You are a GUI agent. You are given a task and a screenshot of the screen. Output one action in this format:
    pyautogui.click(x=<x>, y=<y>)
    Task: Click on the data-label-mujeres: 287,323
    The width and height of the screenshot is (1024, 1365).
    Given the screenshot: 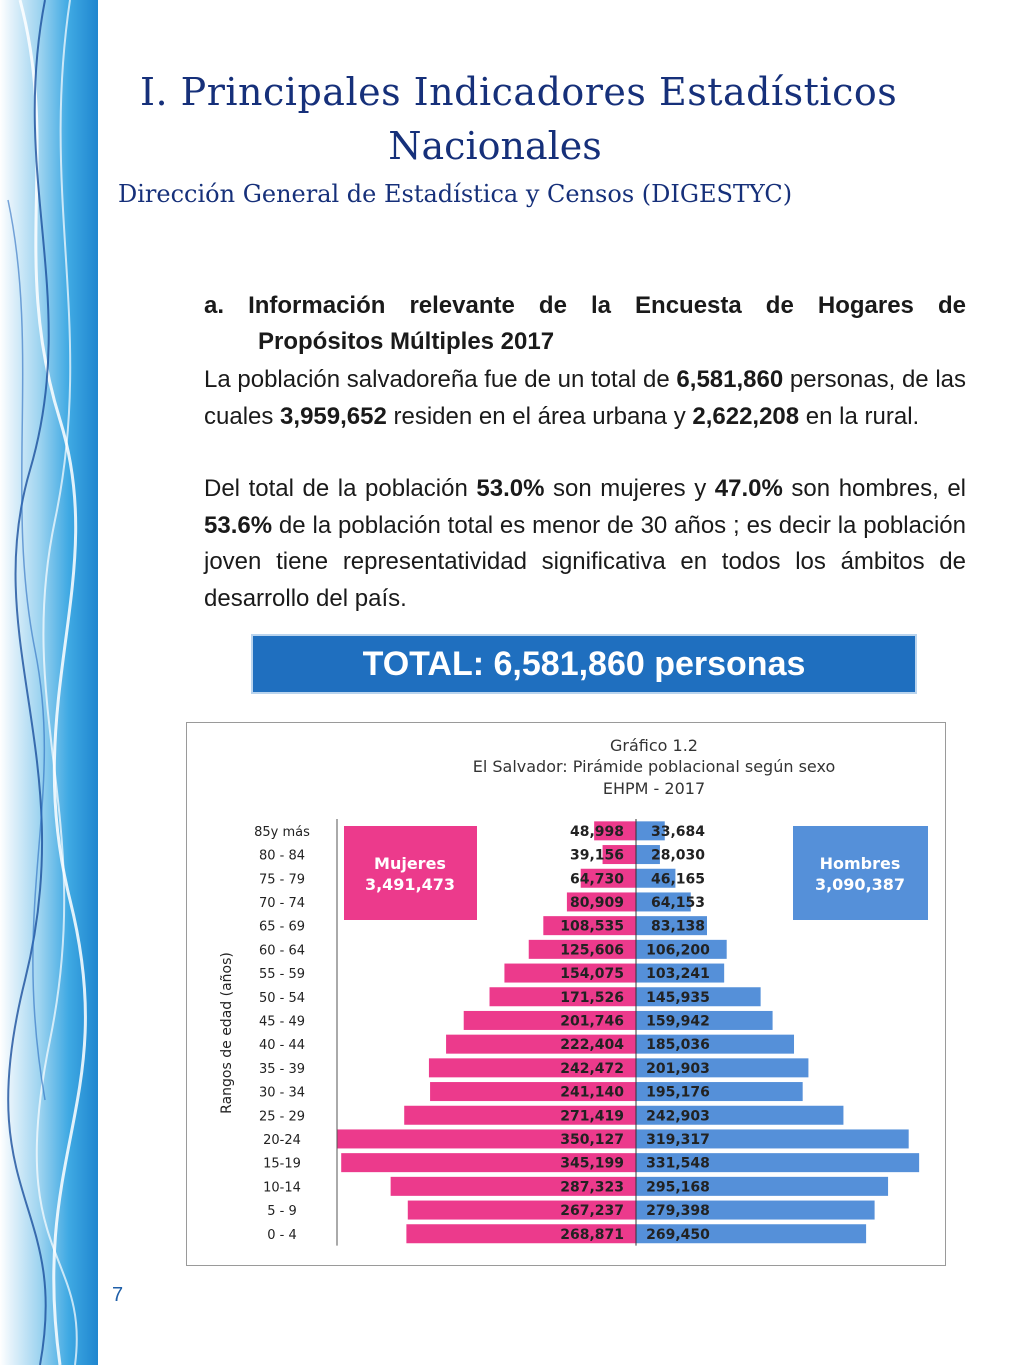 What is the action you would take?
    pyautogui.click(x=592, y=1187)
    